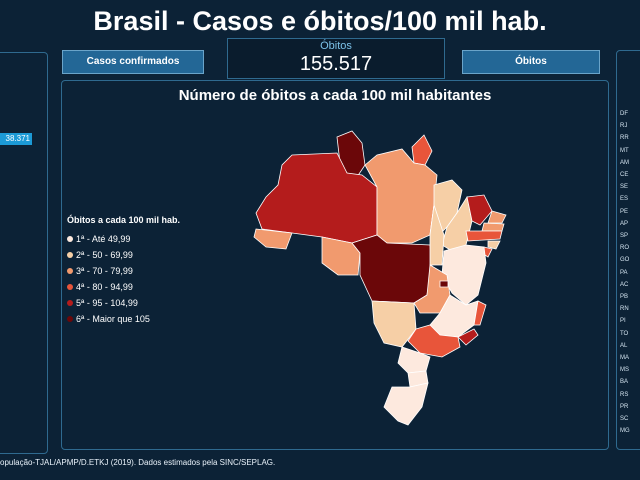 The height and width of the screenshot is (480, 640). I want to click on state-al, so click(494, 245).